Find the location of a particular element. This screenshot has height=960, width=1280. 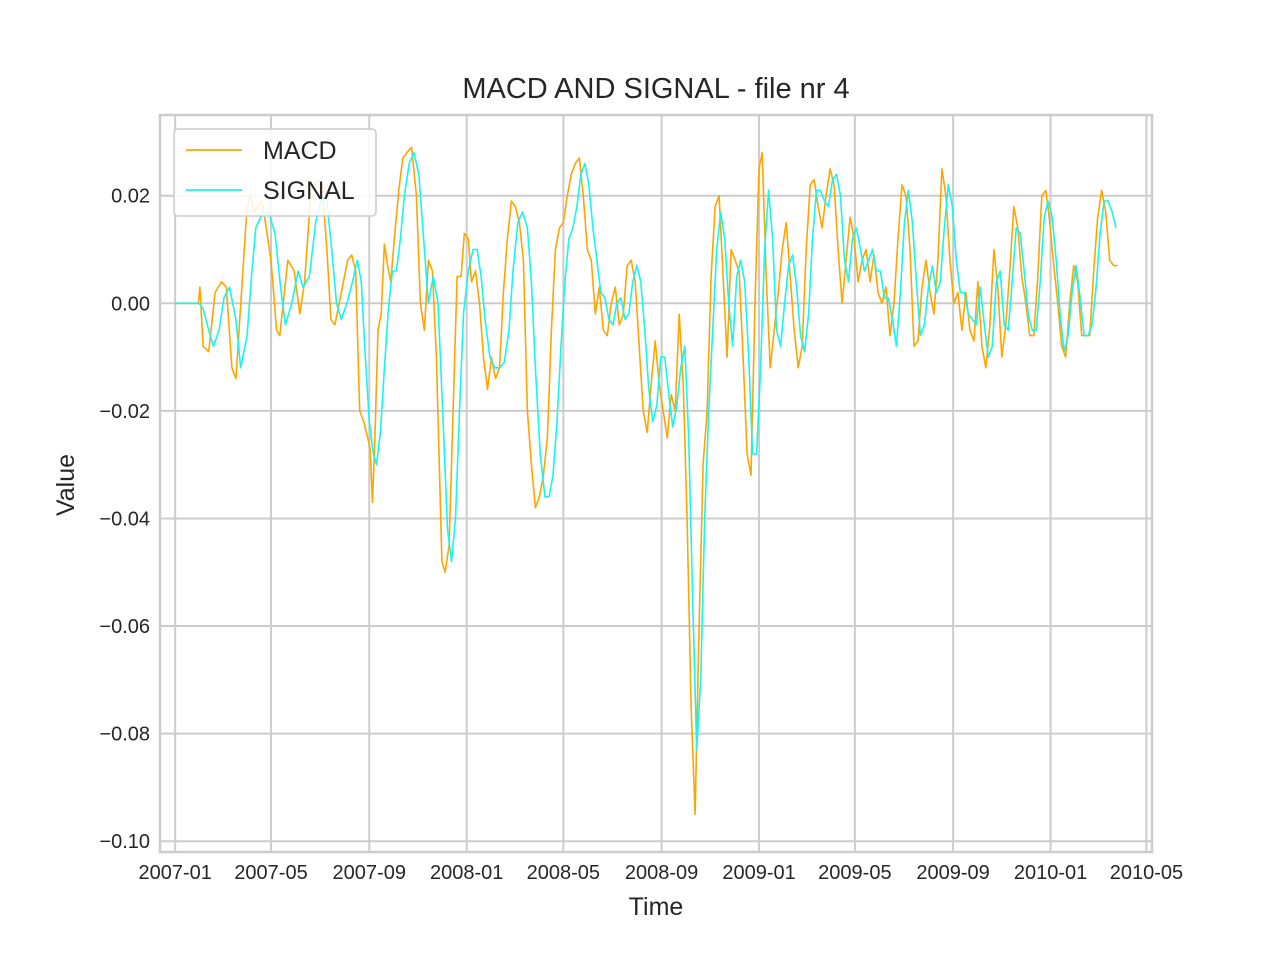

y-tick-label: −0.06 is located at coordinates (124, 627).